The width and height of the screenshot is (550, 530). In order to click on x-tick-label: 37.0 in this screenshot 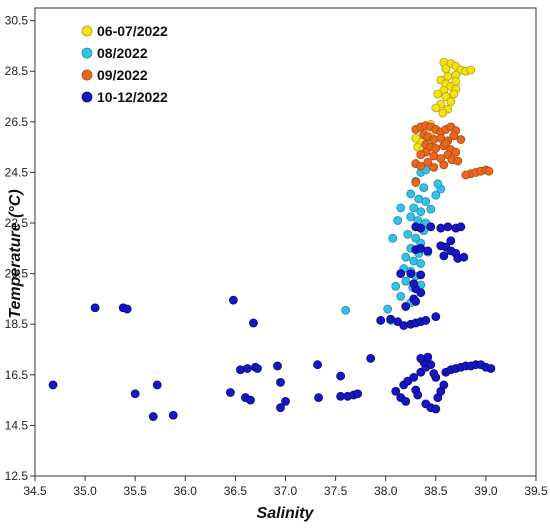, I will do `click(286, 491)`.